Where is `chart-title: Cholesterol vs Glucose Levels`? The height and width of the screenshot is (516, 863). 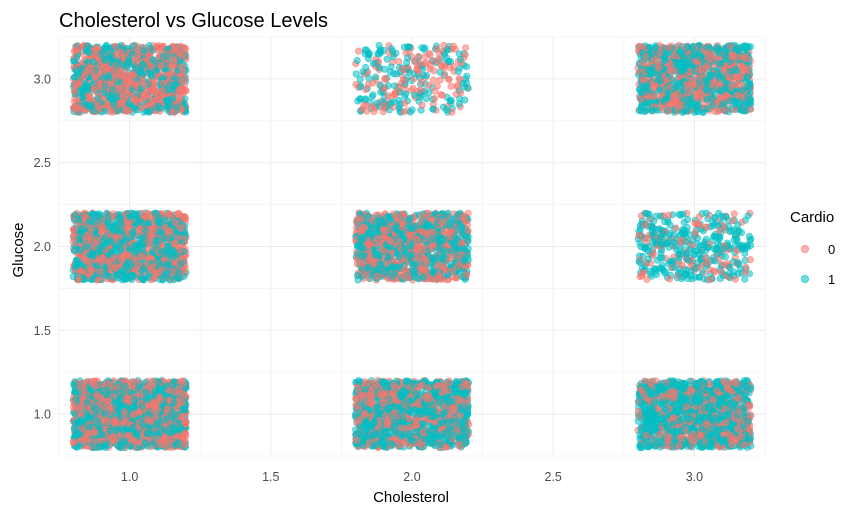 chart-title: Cholesterol vs Glucose Levels is located at coordinates (193, 21).